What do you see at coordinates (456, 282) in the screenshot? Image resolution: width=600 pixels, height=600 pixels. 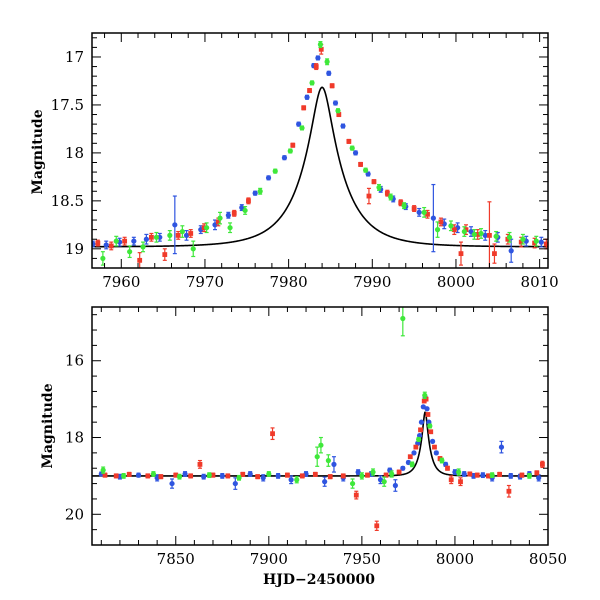 I see `top-x-tick-label: 8000` at bounding box center [456, 282].